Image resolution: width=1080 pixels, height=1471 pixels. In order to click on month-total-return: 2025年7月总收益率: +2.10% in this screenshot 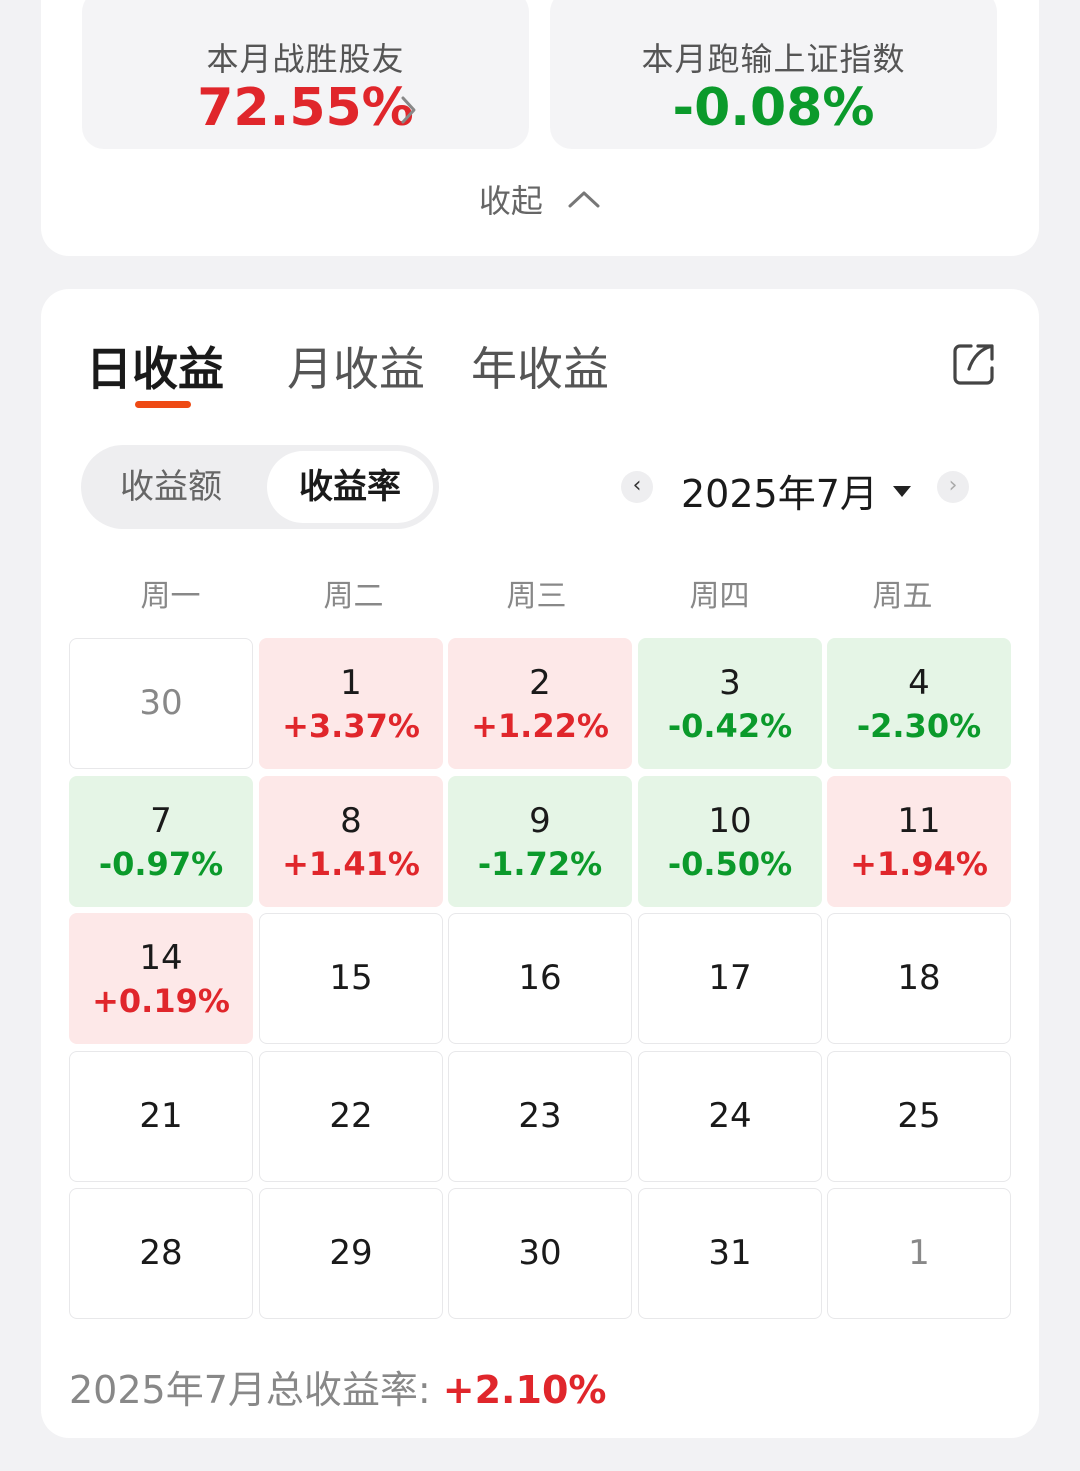, I will do `click(337, 1386)`.